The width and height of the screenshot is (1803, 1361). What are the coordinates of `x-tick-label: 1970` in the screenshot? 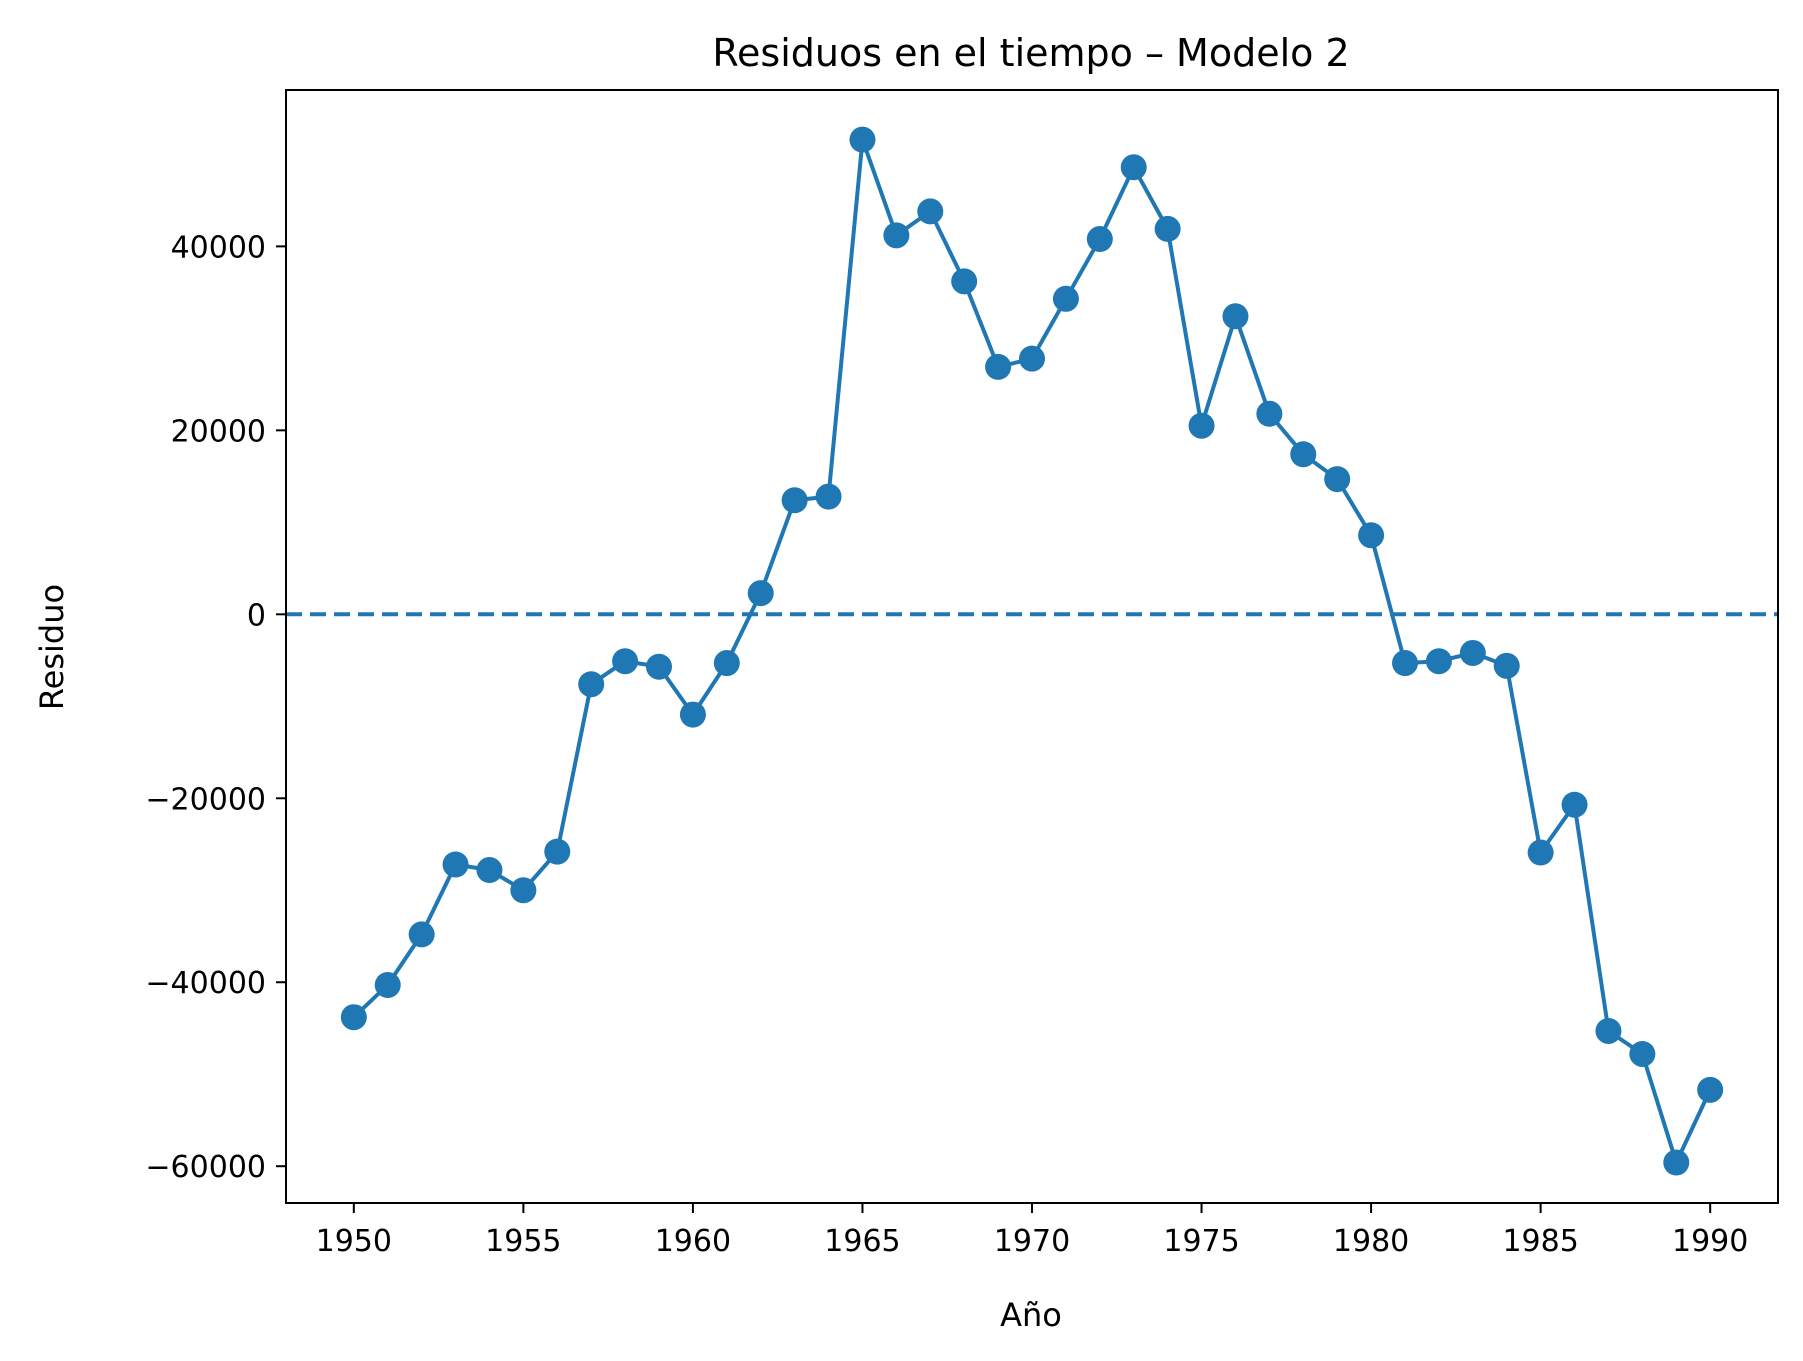 It's located at (1032, 1241).